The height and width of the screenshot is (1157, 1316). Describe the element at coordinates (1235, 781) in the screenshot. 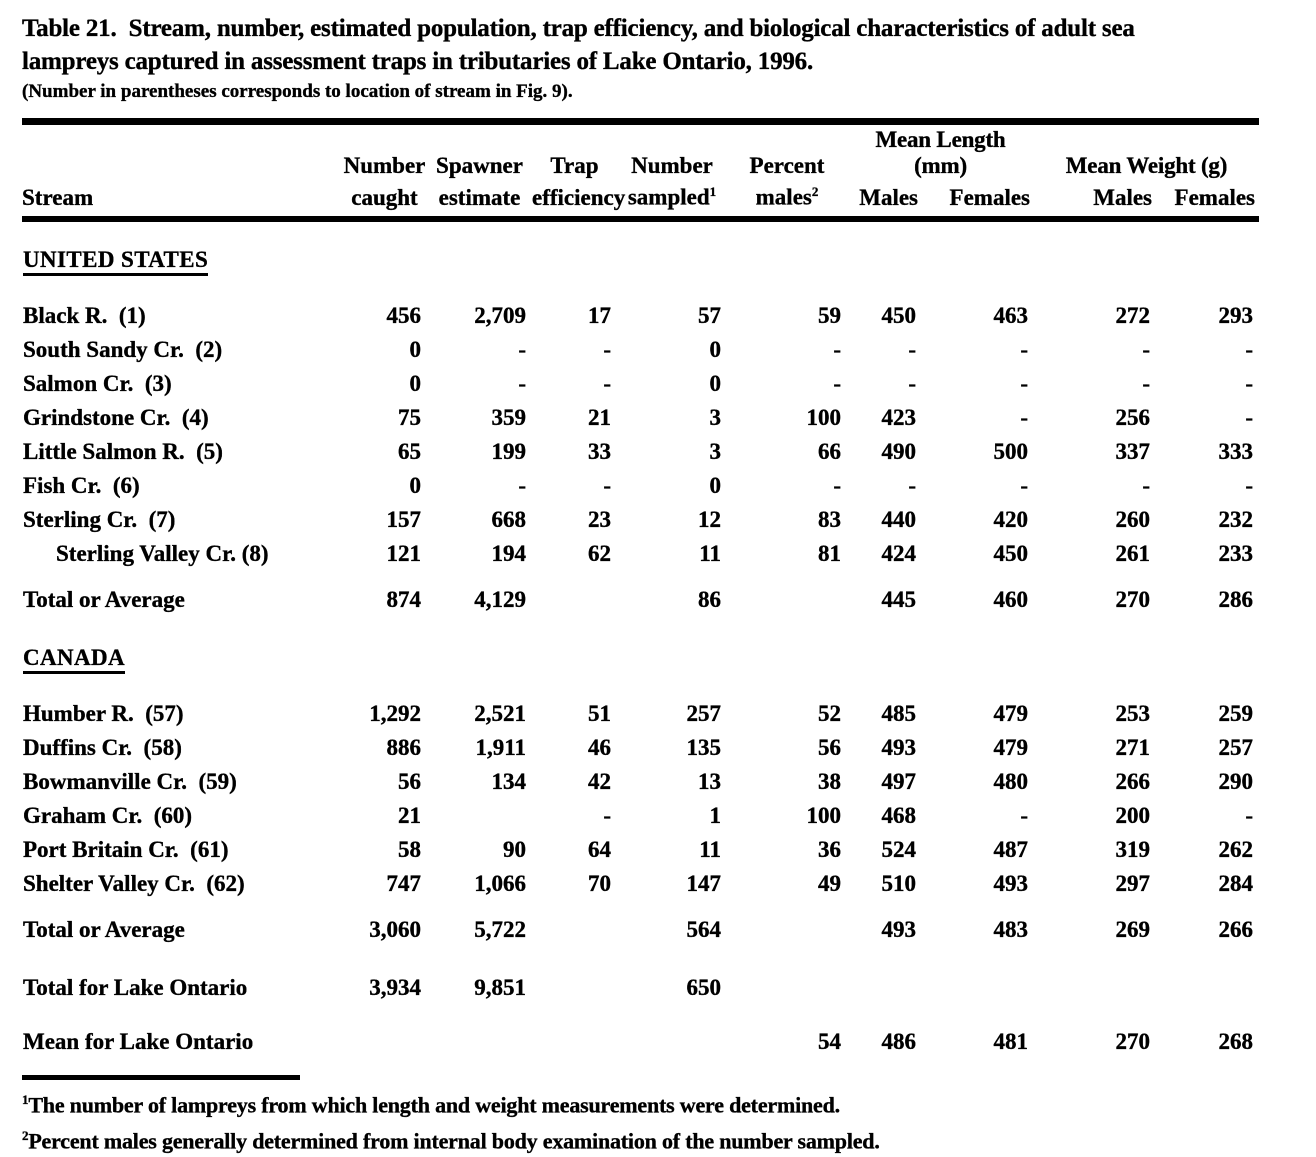

I see `value-cell: 290` at that location.